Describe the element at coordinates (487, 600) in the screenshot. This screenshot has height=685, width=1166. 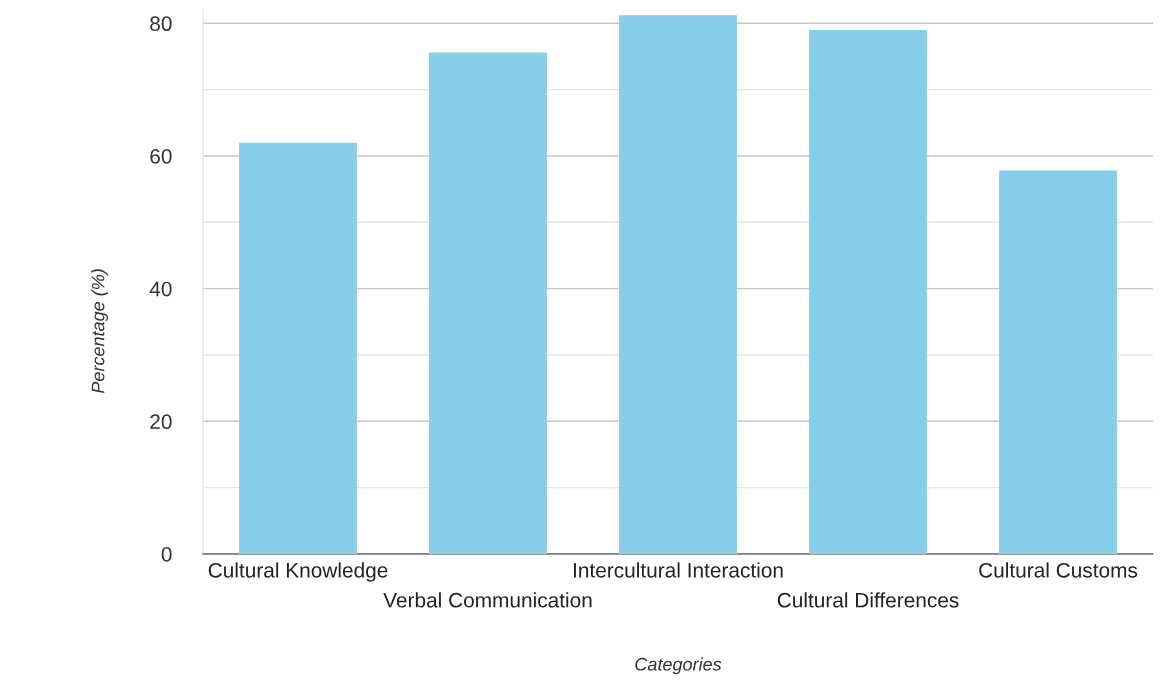
I see `x-tick-label: Verbal Communication` at that location.